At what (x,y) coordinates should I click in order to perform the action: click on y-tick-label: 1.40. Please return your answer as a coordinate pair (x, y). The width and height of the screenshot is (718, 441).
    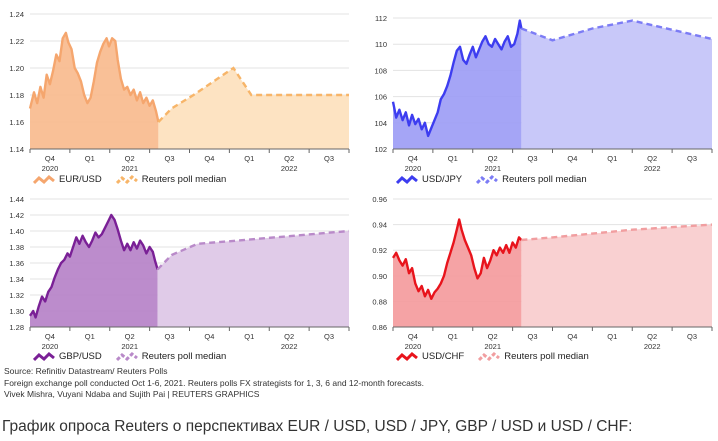
    Looking at the image, I should click on (16, 231).